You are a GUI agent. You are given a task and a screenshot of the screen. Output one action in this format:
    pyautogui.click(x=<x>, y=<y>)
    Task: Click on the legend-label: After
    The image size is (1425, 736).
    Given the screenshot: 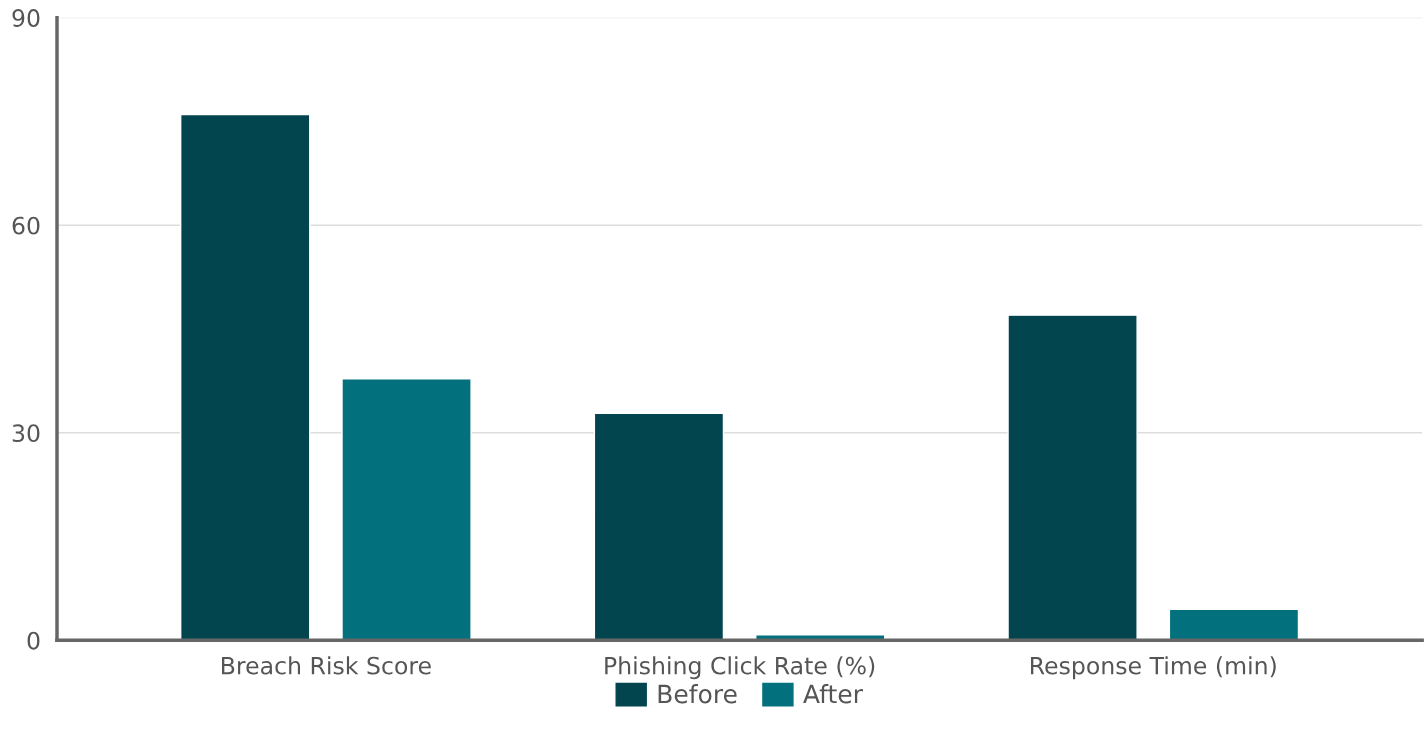 What is the action you would take?
    pyautogui.click(x=833, y=694)
    